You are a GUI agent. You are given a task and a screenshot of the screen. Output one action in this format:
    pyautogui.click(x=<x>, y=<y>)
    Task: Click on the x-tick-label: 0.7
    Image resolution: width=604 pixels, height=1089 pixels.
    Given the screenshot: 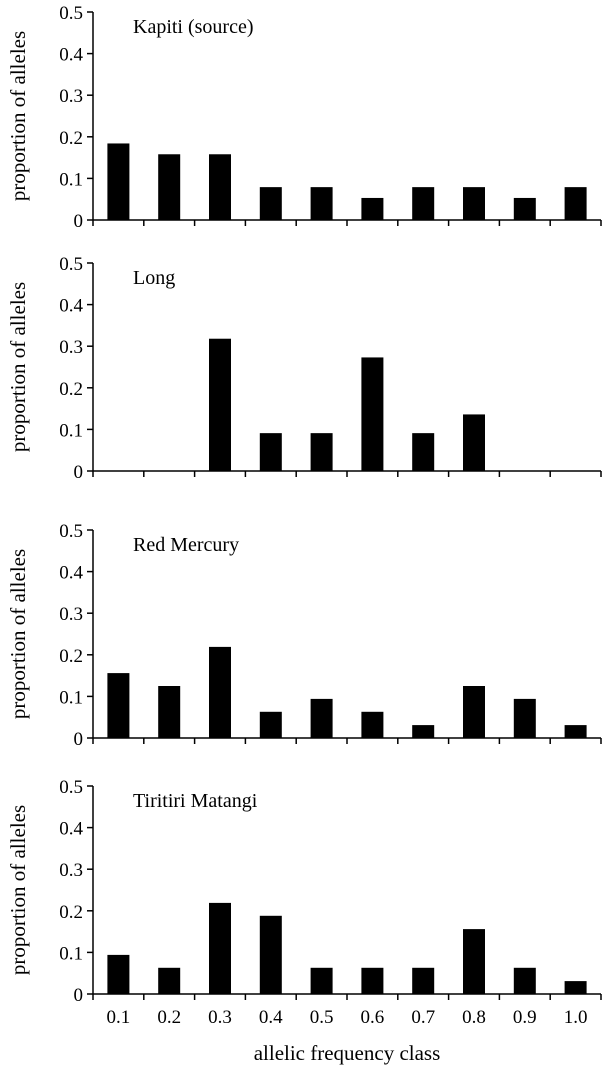 What is the action you would take?
    pyautogui.click(x=423, y=1017)
    